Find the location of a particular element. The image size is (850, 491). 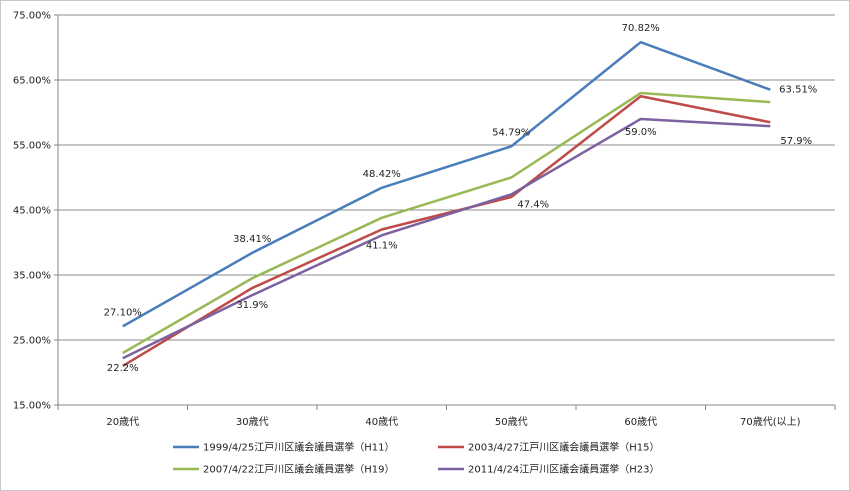

data-label: 22.2% is located at coordinates (123, 368).